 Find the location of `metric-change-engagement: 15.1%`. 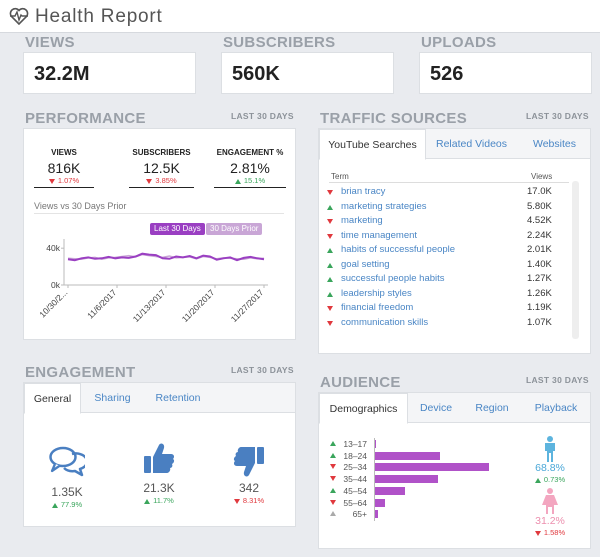

metric-change-engagement: 15.1% is located at coordinates (250, 180).